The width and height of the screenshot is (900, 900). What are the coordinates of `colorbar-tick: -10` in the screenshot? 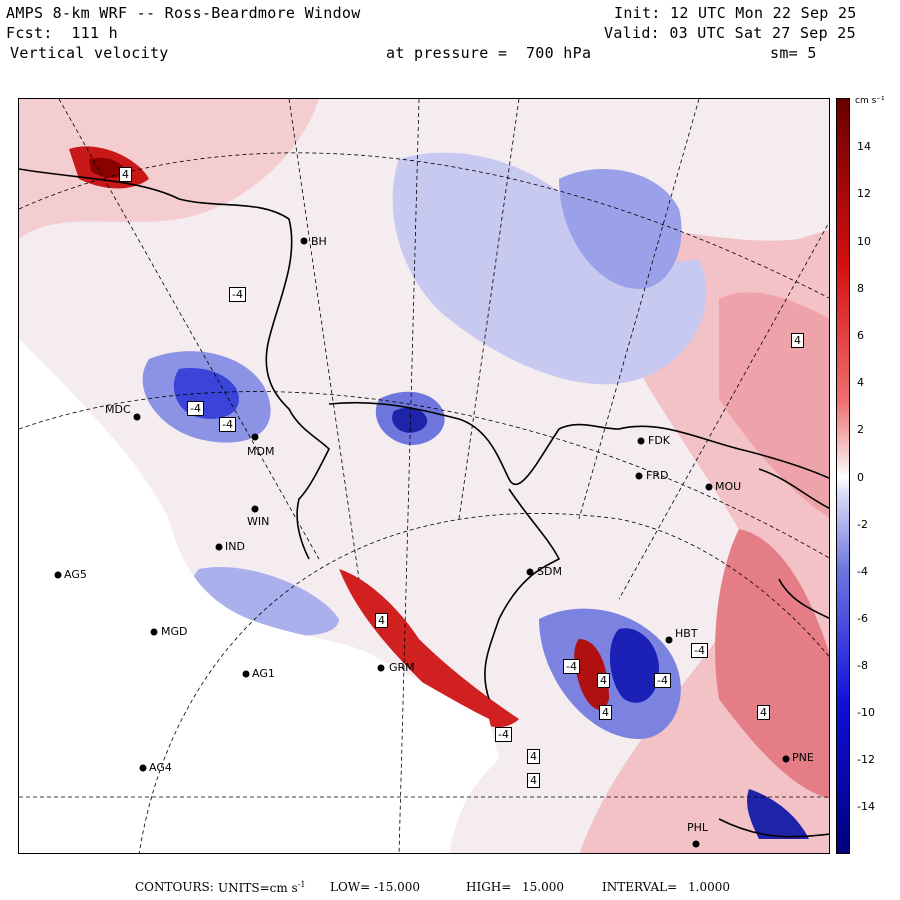 It's located at (866, 712).